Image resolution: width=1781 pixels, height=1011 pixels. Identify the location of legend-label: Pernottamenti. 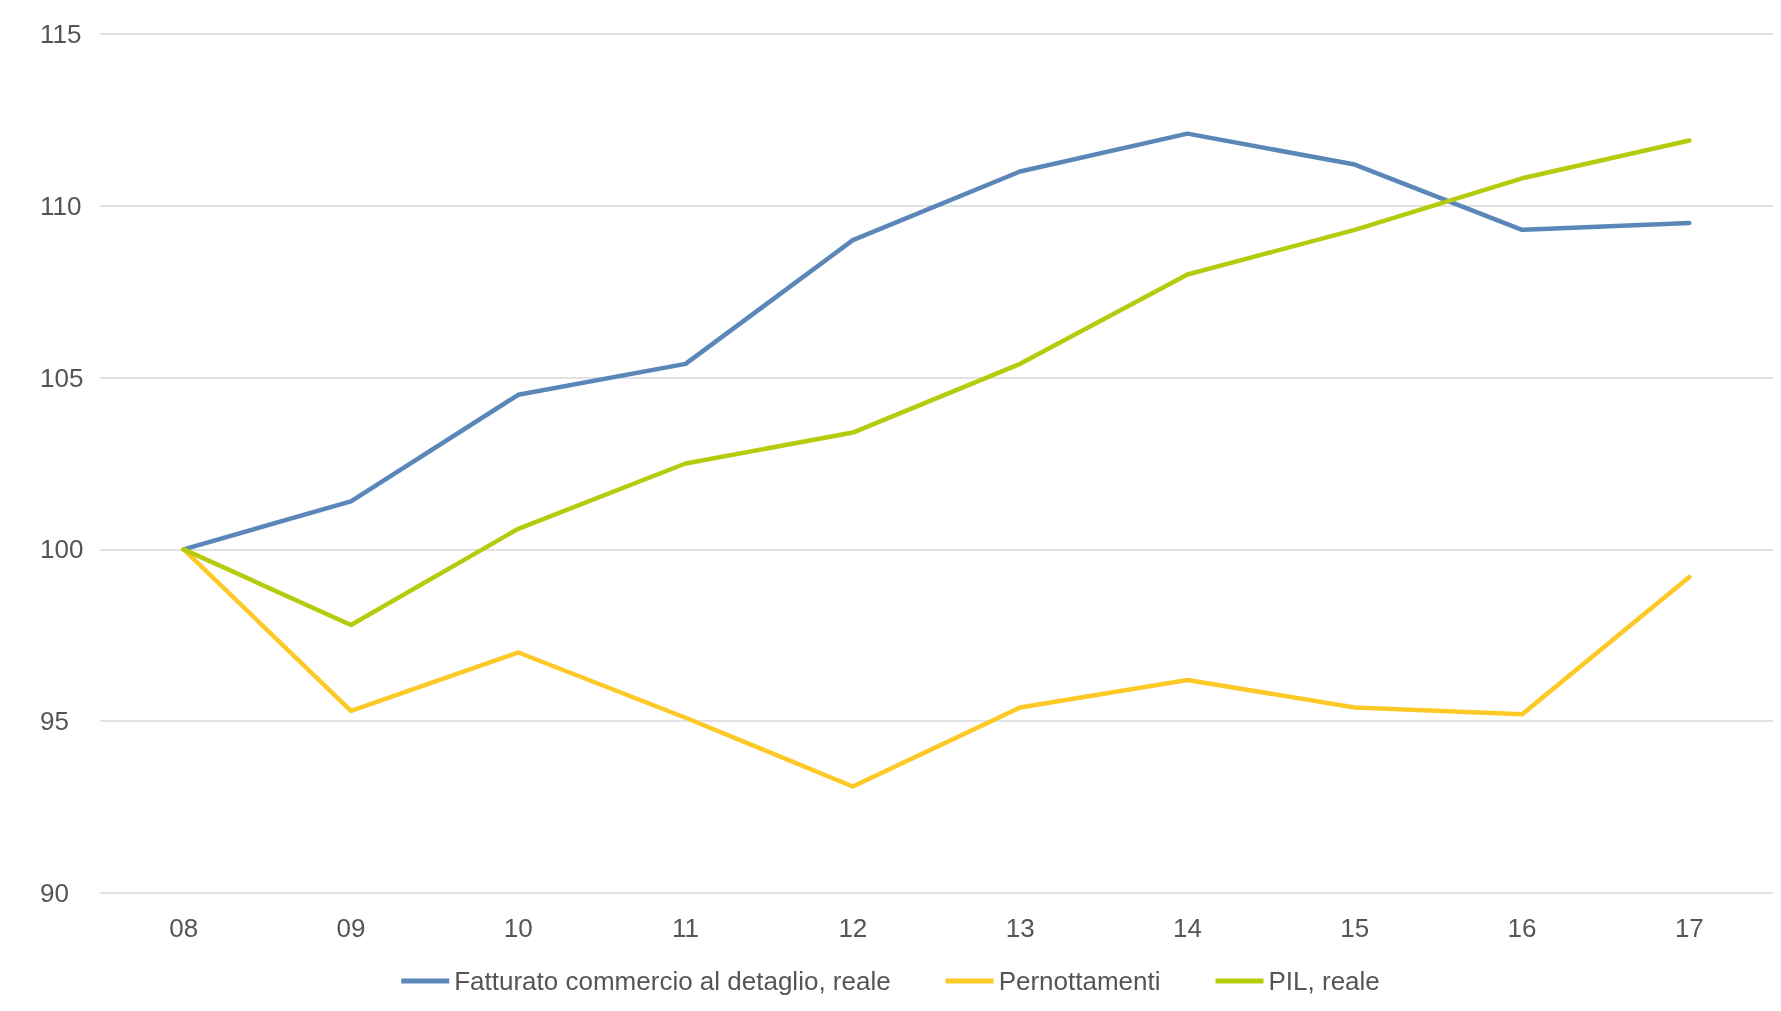
(1079, 981).